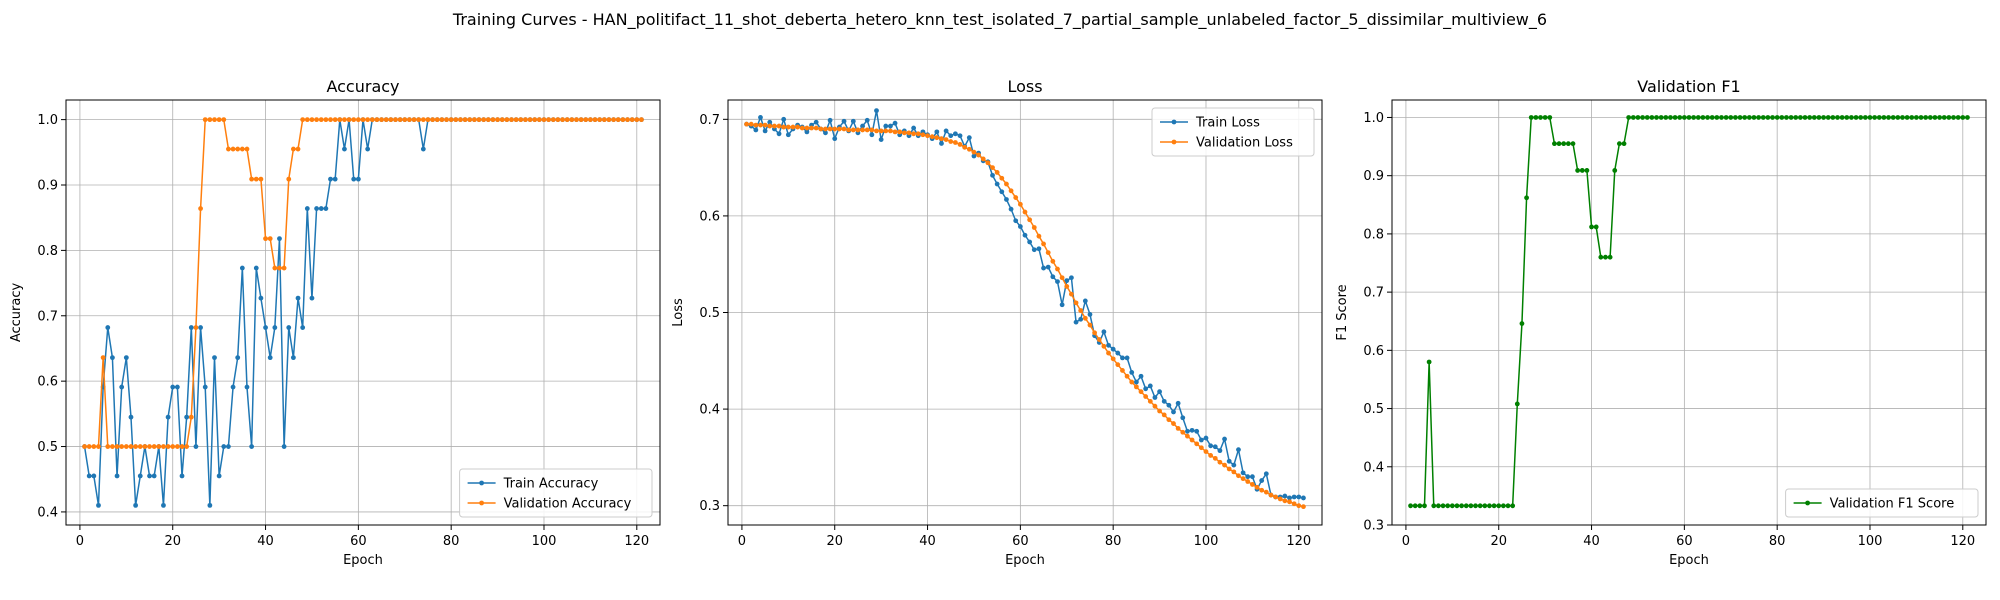 The image size is (2000, 600). I want to click on chart-title: Accuracy, so click(362, 86).